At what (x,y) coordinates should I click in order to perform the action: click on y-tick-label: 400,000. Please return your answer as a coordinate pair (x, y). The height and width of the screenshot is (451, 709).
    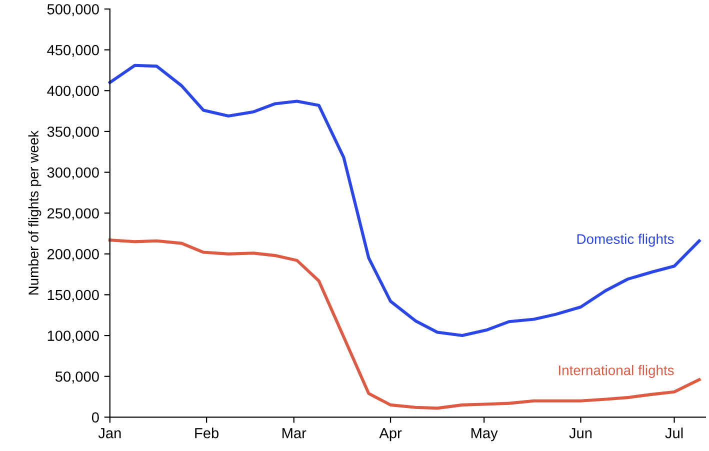
    Looking at the image, I should click on (73, 92).